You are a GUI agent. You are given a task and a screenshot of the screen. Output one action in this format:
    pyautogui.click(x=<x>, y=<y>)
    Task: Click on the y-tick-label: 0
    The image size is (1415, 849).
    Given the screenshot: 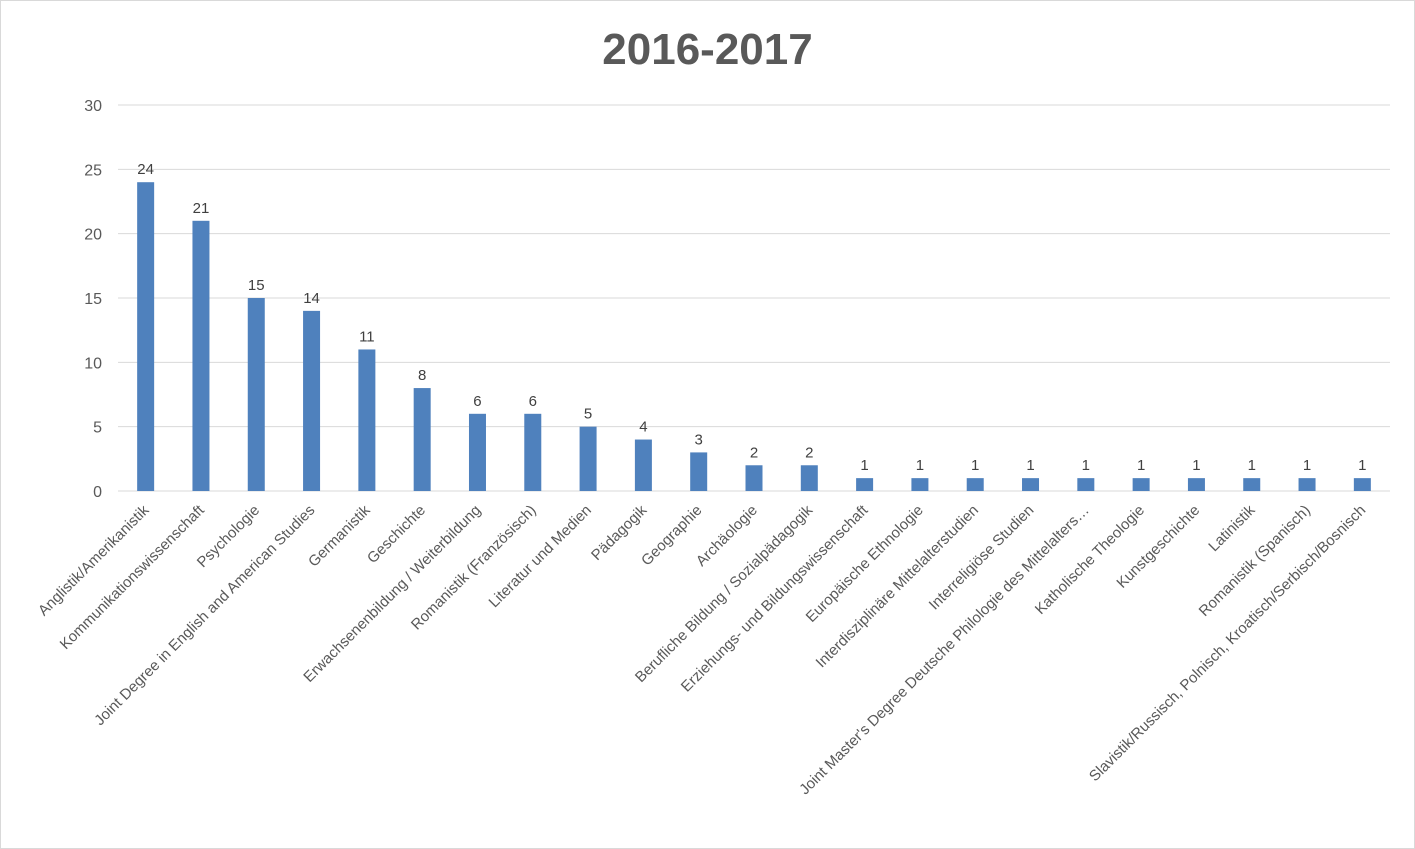 What is the action you would take?
    pyautogui.click(x=97, y=492)
    